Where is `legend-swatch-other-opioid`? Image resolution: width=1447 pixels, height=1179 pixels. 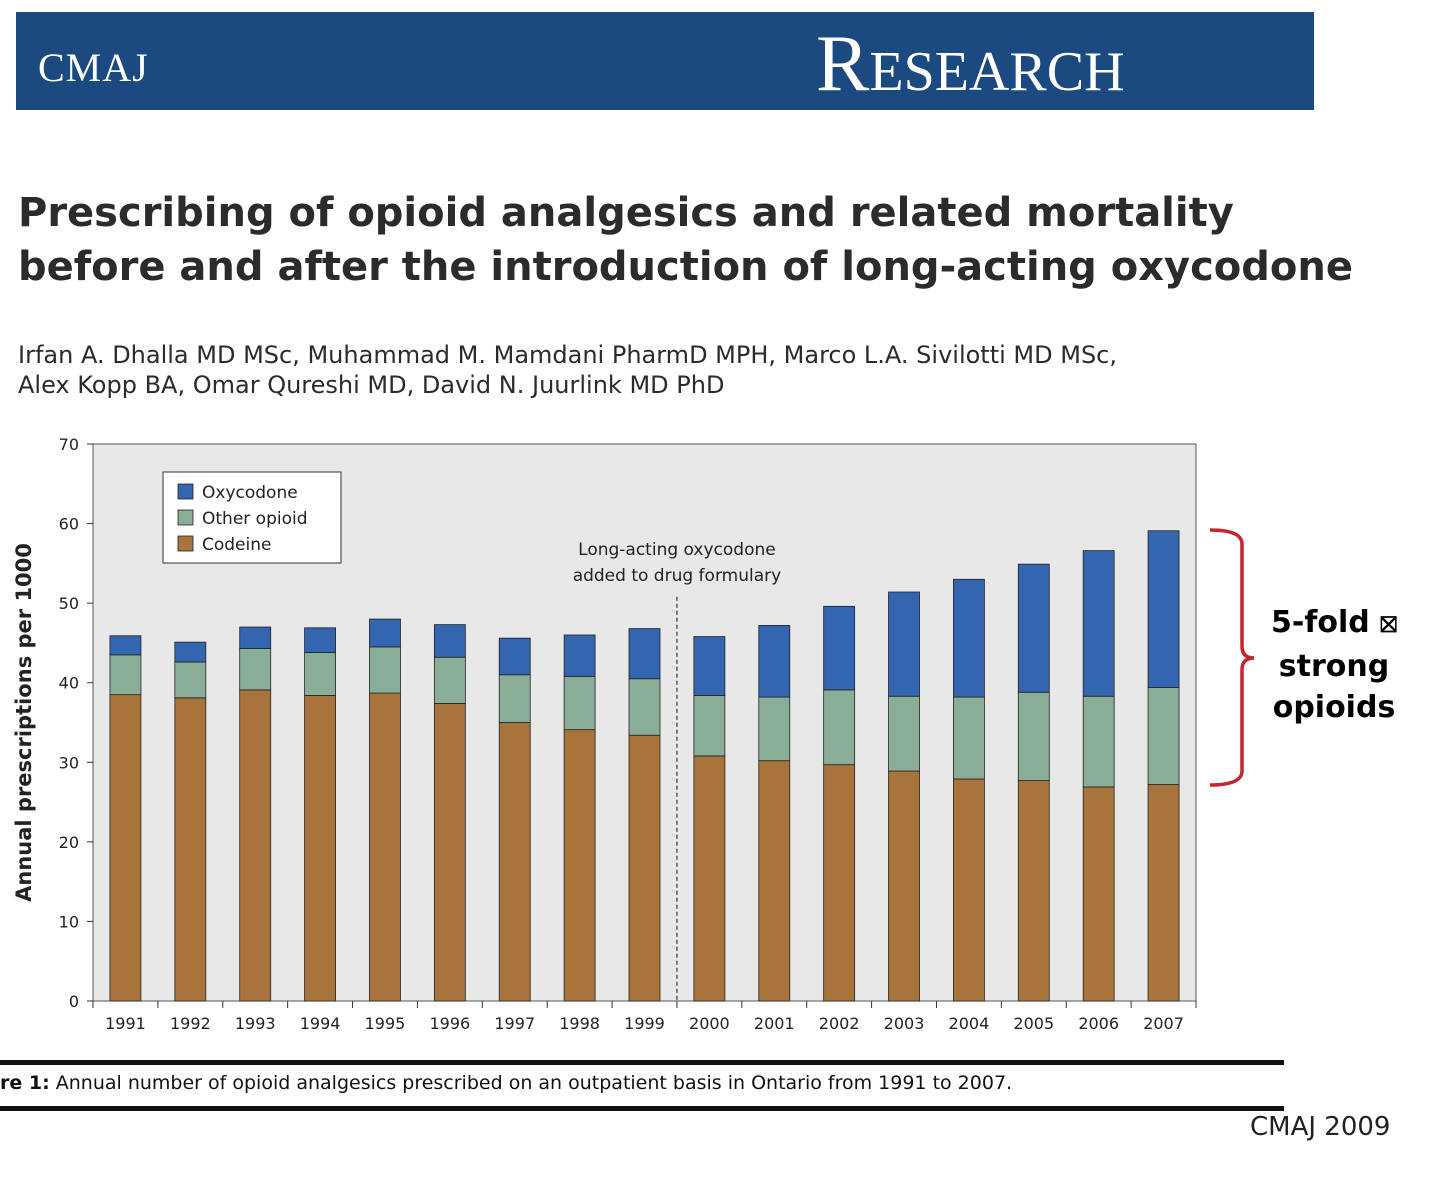 legend-swatch-other-opioid is located at coordinates (185, 517).